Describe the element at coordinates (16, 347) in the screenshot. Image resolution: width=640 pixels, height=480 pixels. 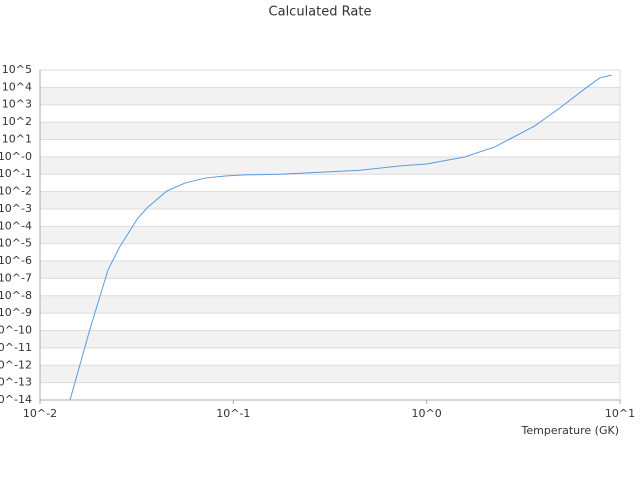
I see `y-tick-label: 10^-11` at that location.